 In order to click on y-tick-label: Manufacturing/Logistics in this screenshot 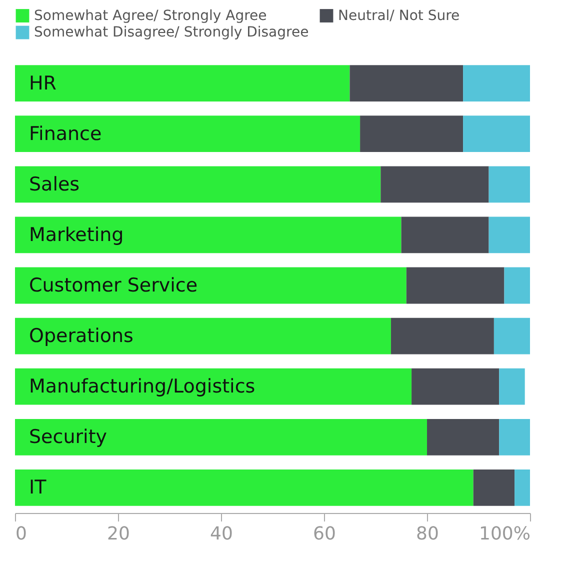, I will do `click(142, 387)`.